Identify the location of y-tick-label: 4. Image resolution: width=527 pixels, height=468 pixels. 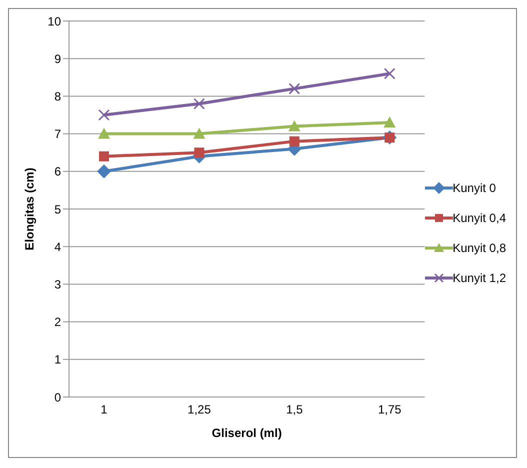
(58, 247).